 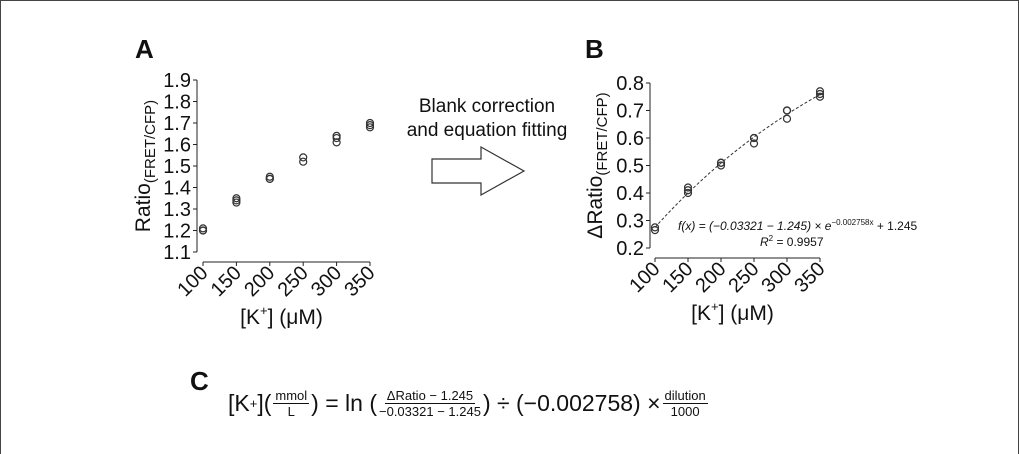 I want to click on y-tick-label: 1.8, so click(x=177, y=103).